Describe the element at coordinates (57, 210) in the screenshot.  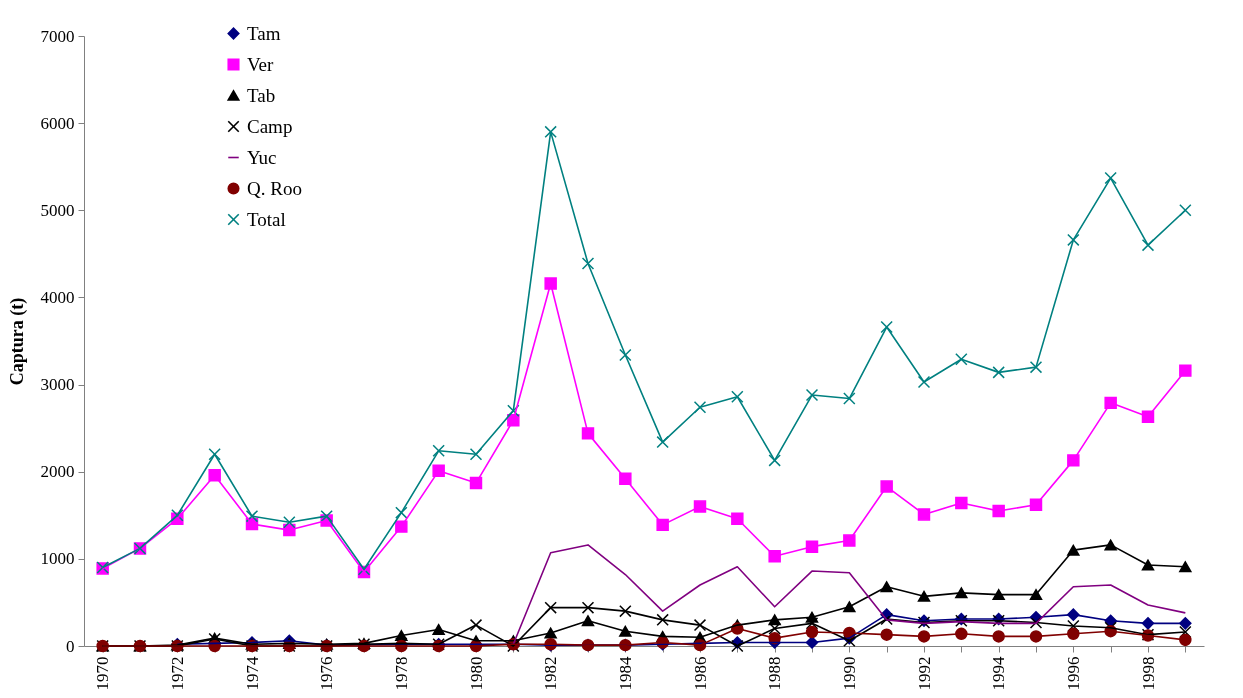
I see `y-tick-label: 5000` at that location.